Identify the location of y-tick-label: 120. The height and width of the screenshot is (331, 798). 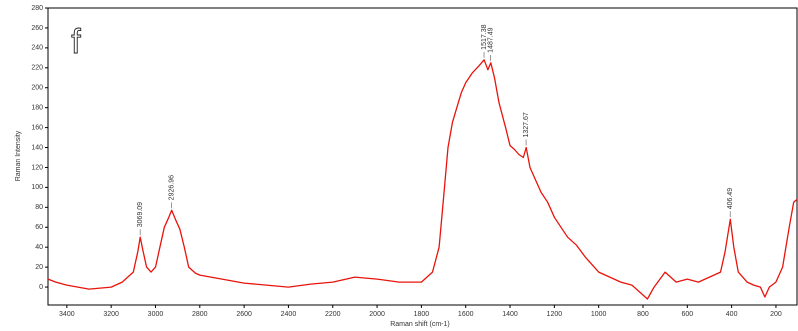
(37, 167).